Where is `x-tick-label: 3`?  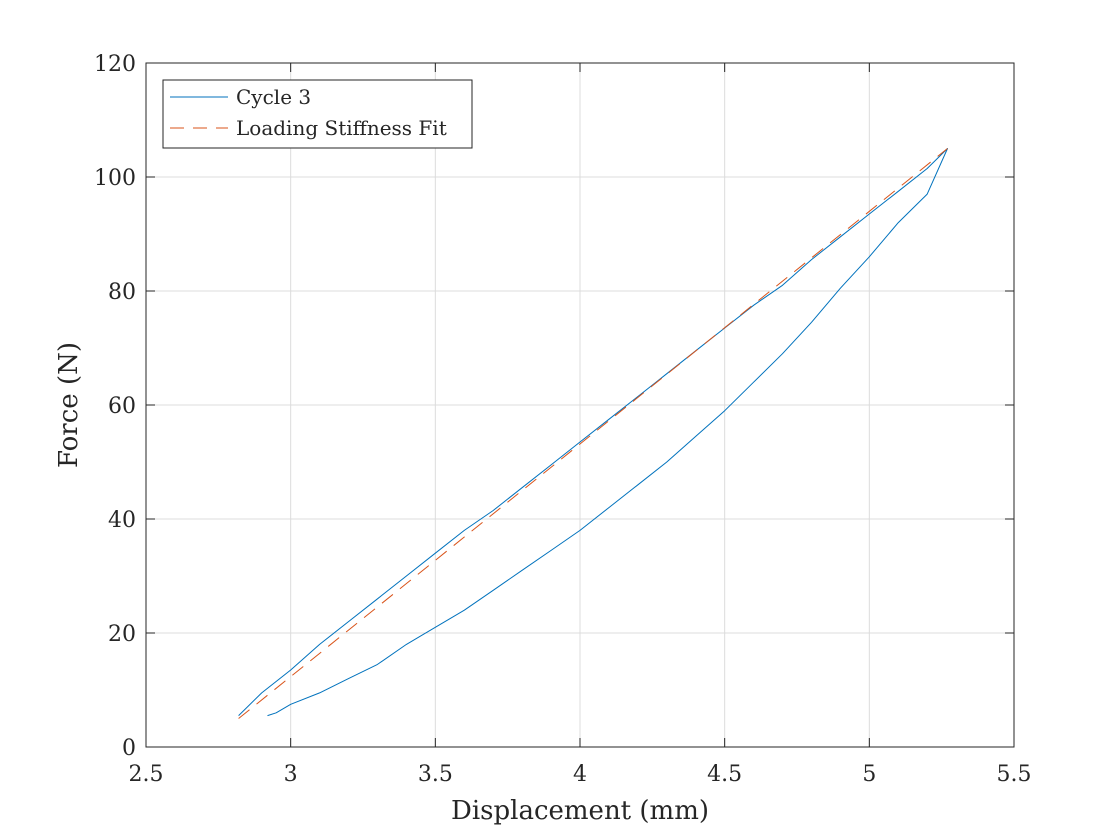 x-tick-label: 3 is located at coordinates (291, 774).